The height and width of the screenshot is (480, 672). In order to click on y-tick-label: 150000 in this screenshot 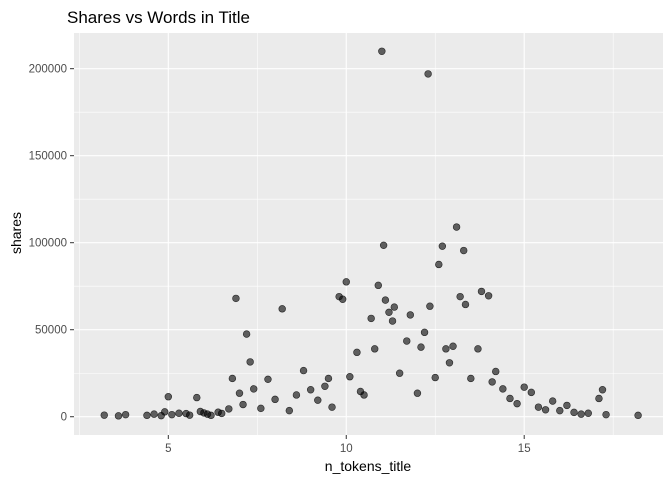, I will do `click(48, 157)`.